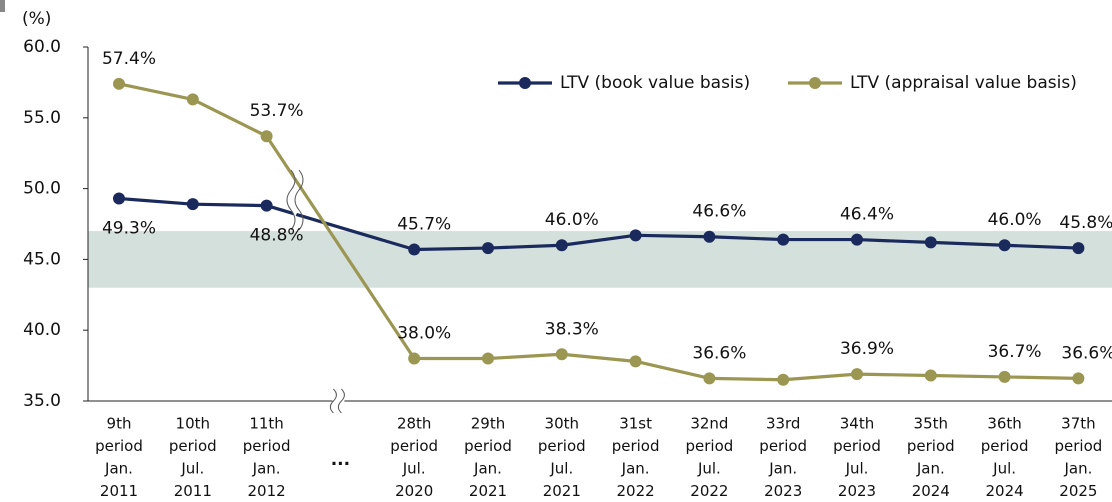 The image size is (1112, 502). What do you see at coordinates (119, 424) in the screenshot?
I see `x-tick-label: 9th` at bounding box center [119, 424].